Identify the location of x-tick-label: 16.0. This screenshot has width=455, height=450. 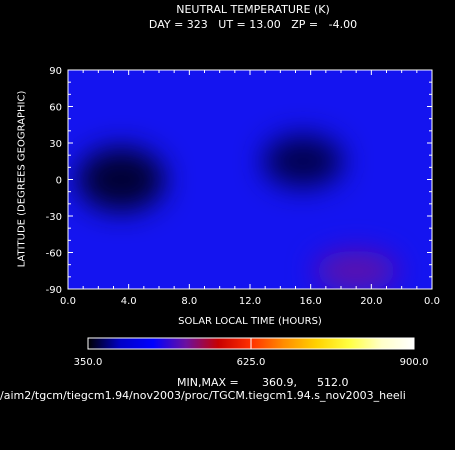
(311, 301).